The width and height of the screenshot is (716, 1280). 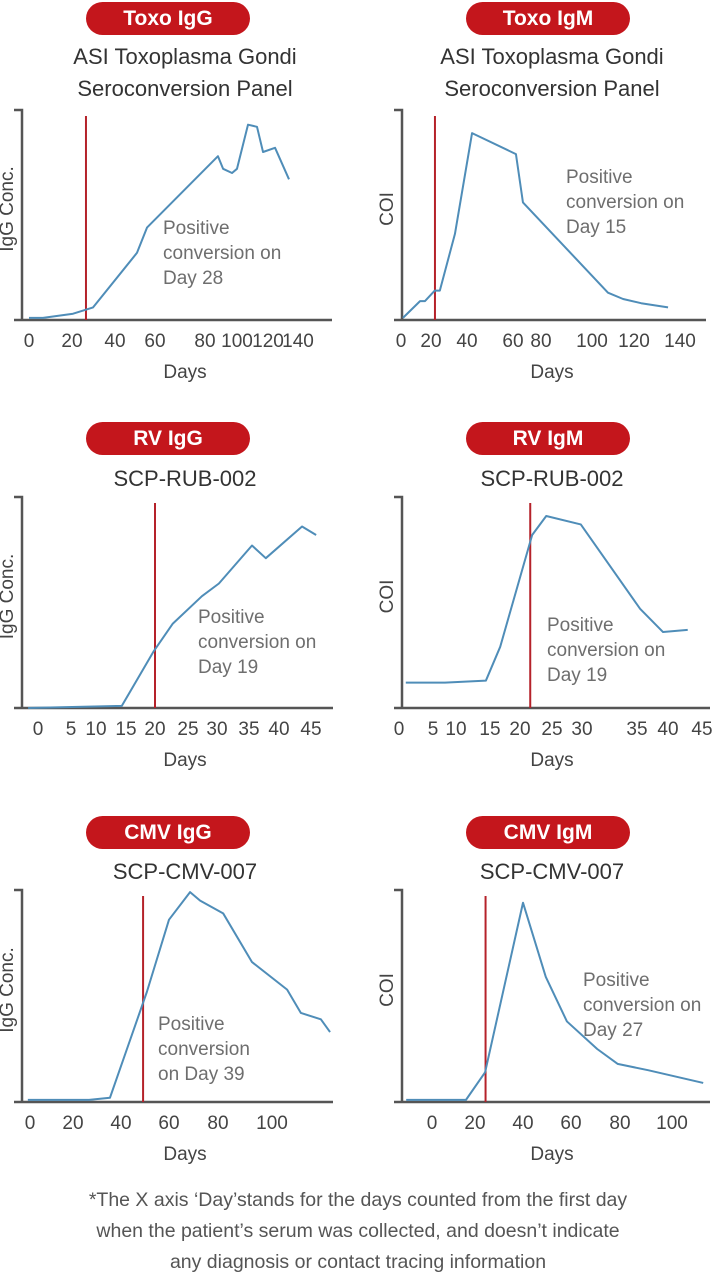 What do you see at coordinates (596, 227) in the screenshot?
I see `annotation-line: Day 15` at bounding box center [596, 227].